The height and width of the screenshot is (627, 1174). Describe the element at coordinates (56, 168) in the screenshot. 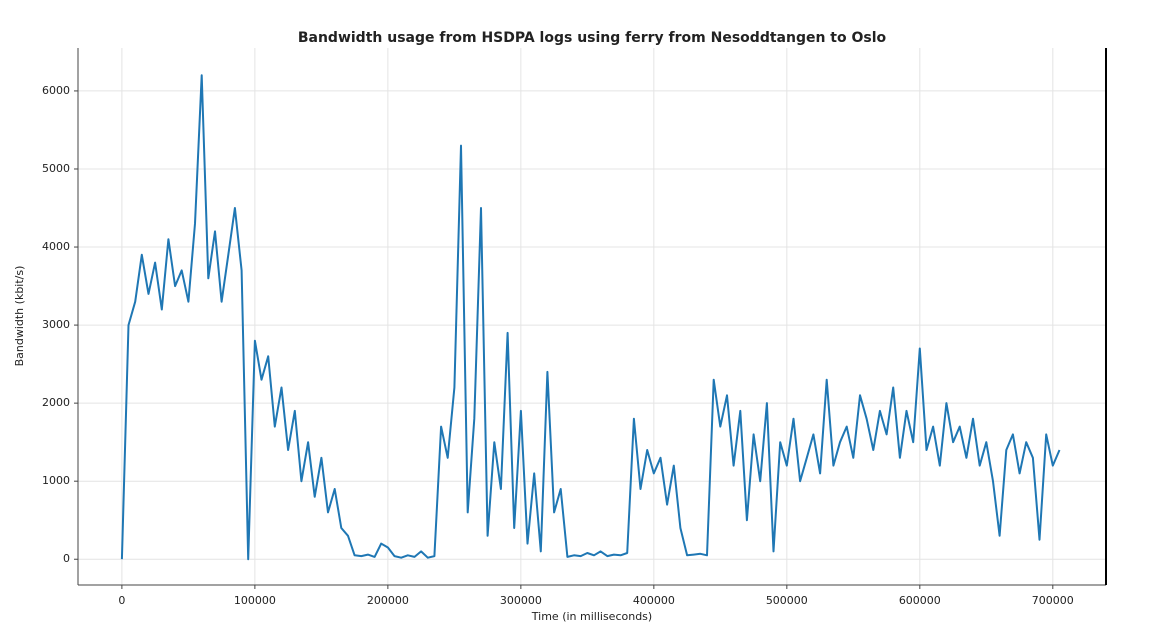

I see `y-tick-label: 5000` at that location.